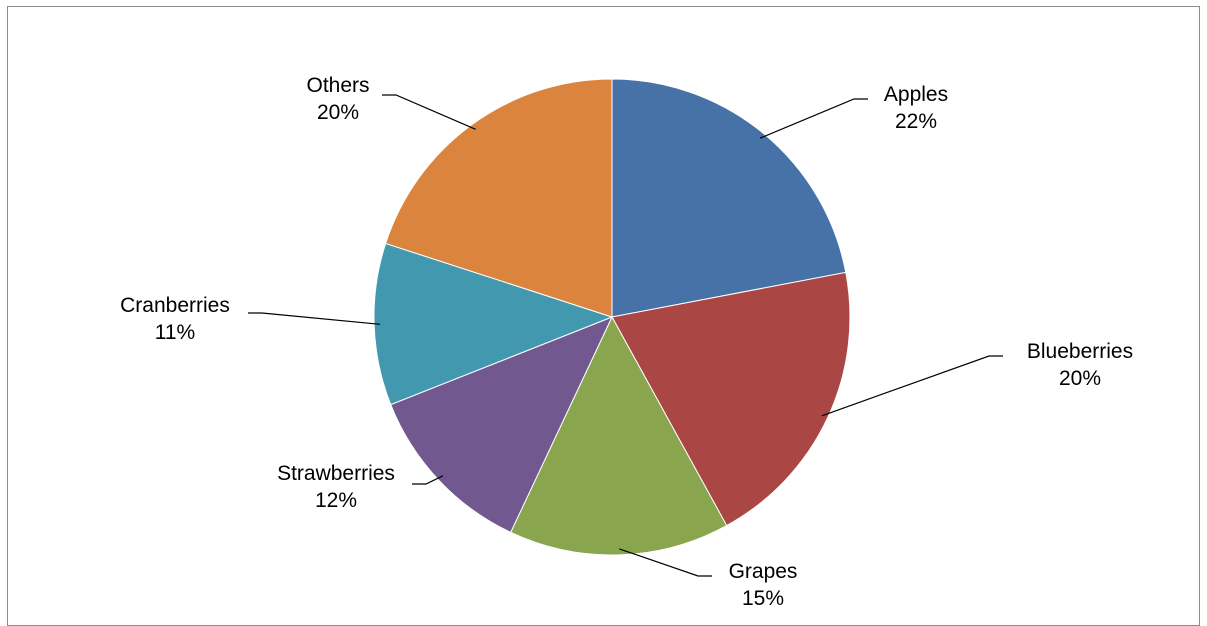 The image size is (1207, 626). What do you see at coordinates (1080, 378) in the screenshot?
I see `slice-percent-blueberries: 20%` at bounding box center [1080, 378].